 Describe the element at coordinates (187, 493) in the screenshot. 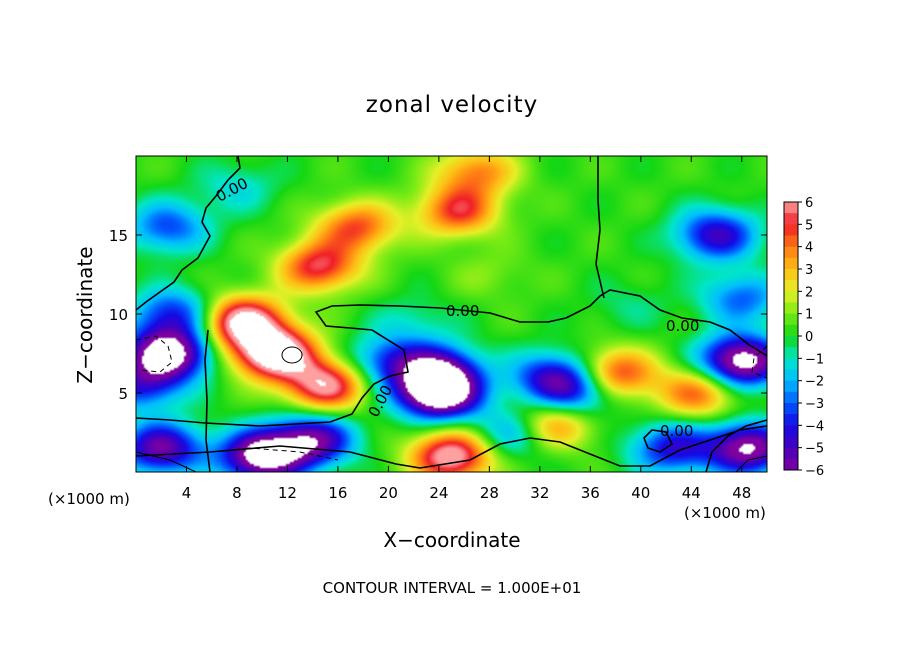

I see `x-tick-label: 4` at that location.